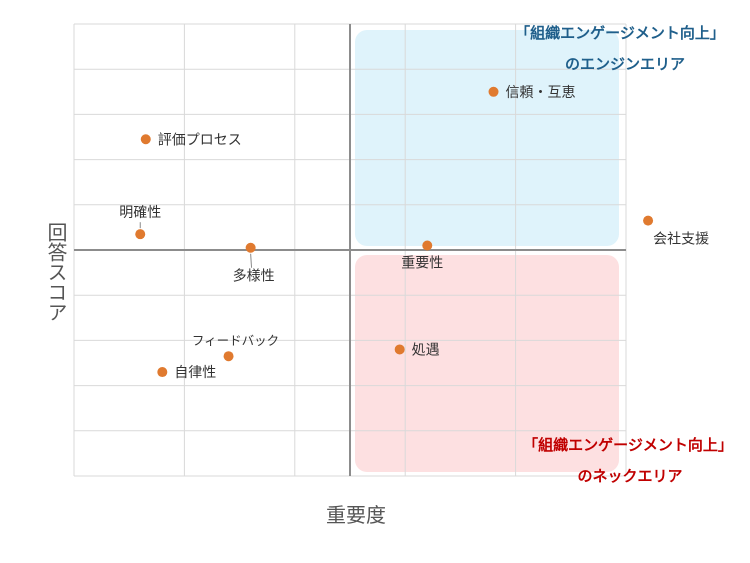 This screenshot has height=563, width=750. What do you see at coordinates (200, 140) in the screenshot?
I see `data-point-label: 評価プロセス` at bounding box center [200, 140].